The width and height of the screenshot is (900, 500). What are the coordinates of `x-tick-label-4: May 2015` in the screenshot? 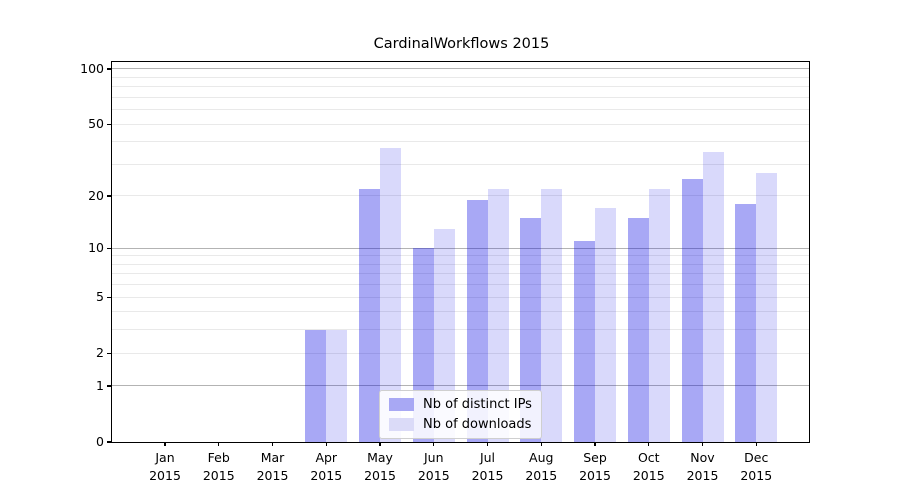 It's located at (380, 466).